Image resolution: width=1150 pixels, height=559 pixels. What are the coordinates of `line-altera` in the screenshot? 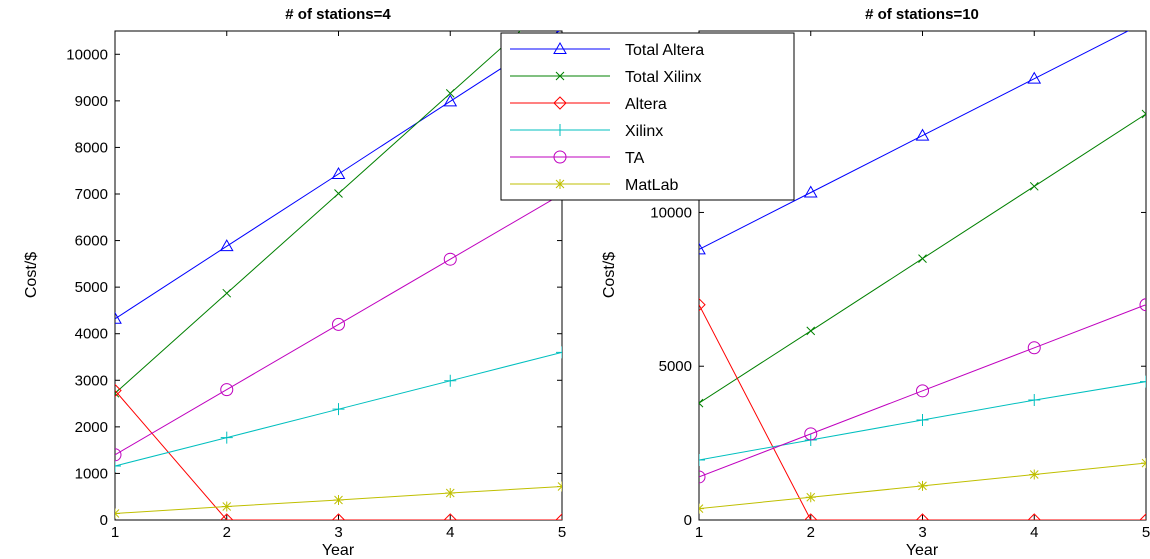 It's located at (338, 455).